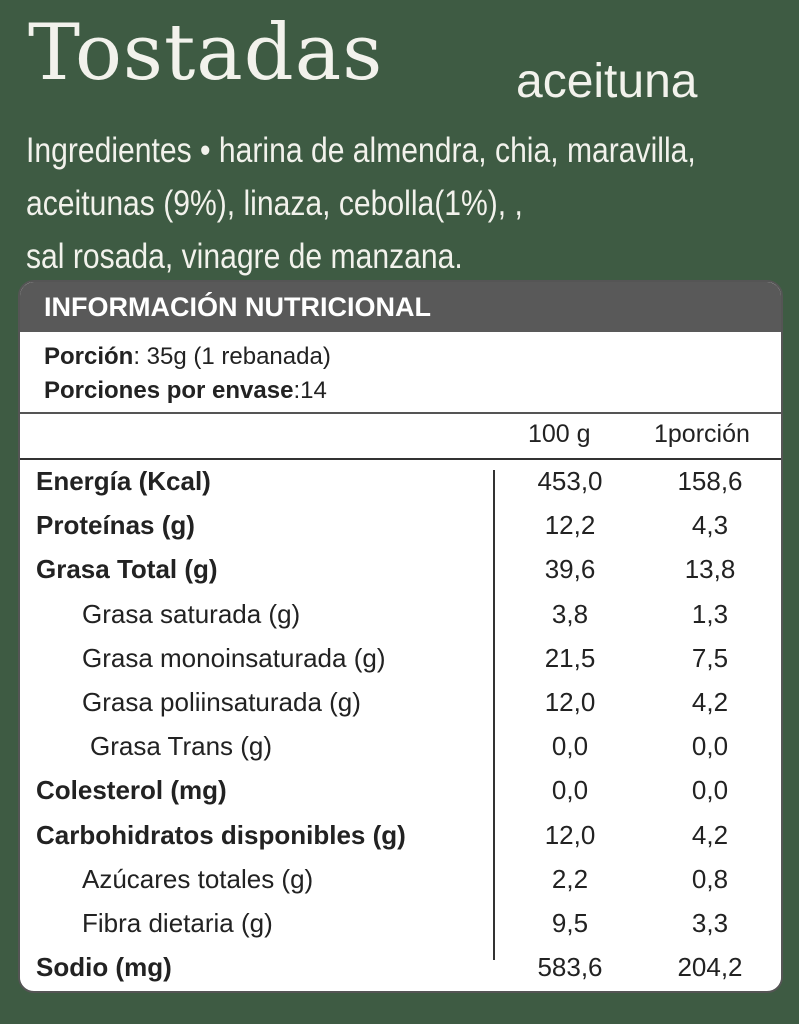  I want to click on value-portion: 7,5, so click(710, 657).